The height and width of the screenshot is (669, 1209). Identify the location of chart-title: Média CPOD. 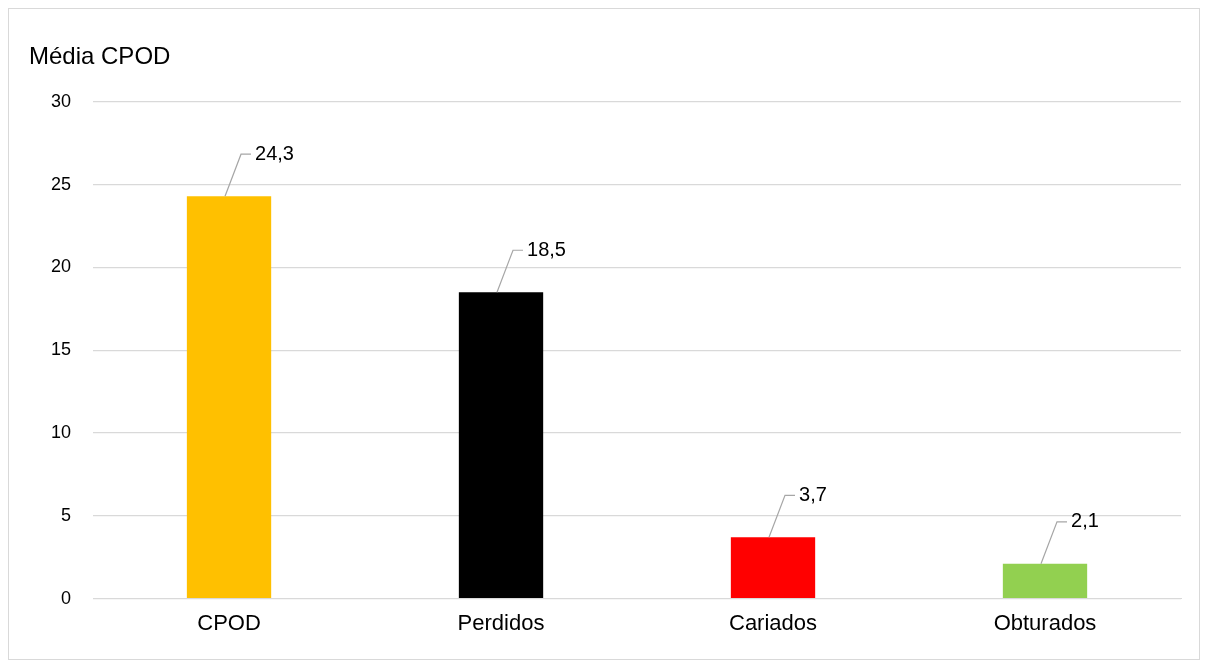
(100, 56).